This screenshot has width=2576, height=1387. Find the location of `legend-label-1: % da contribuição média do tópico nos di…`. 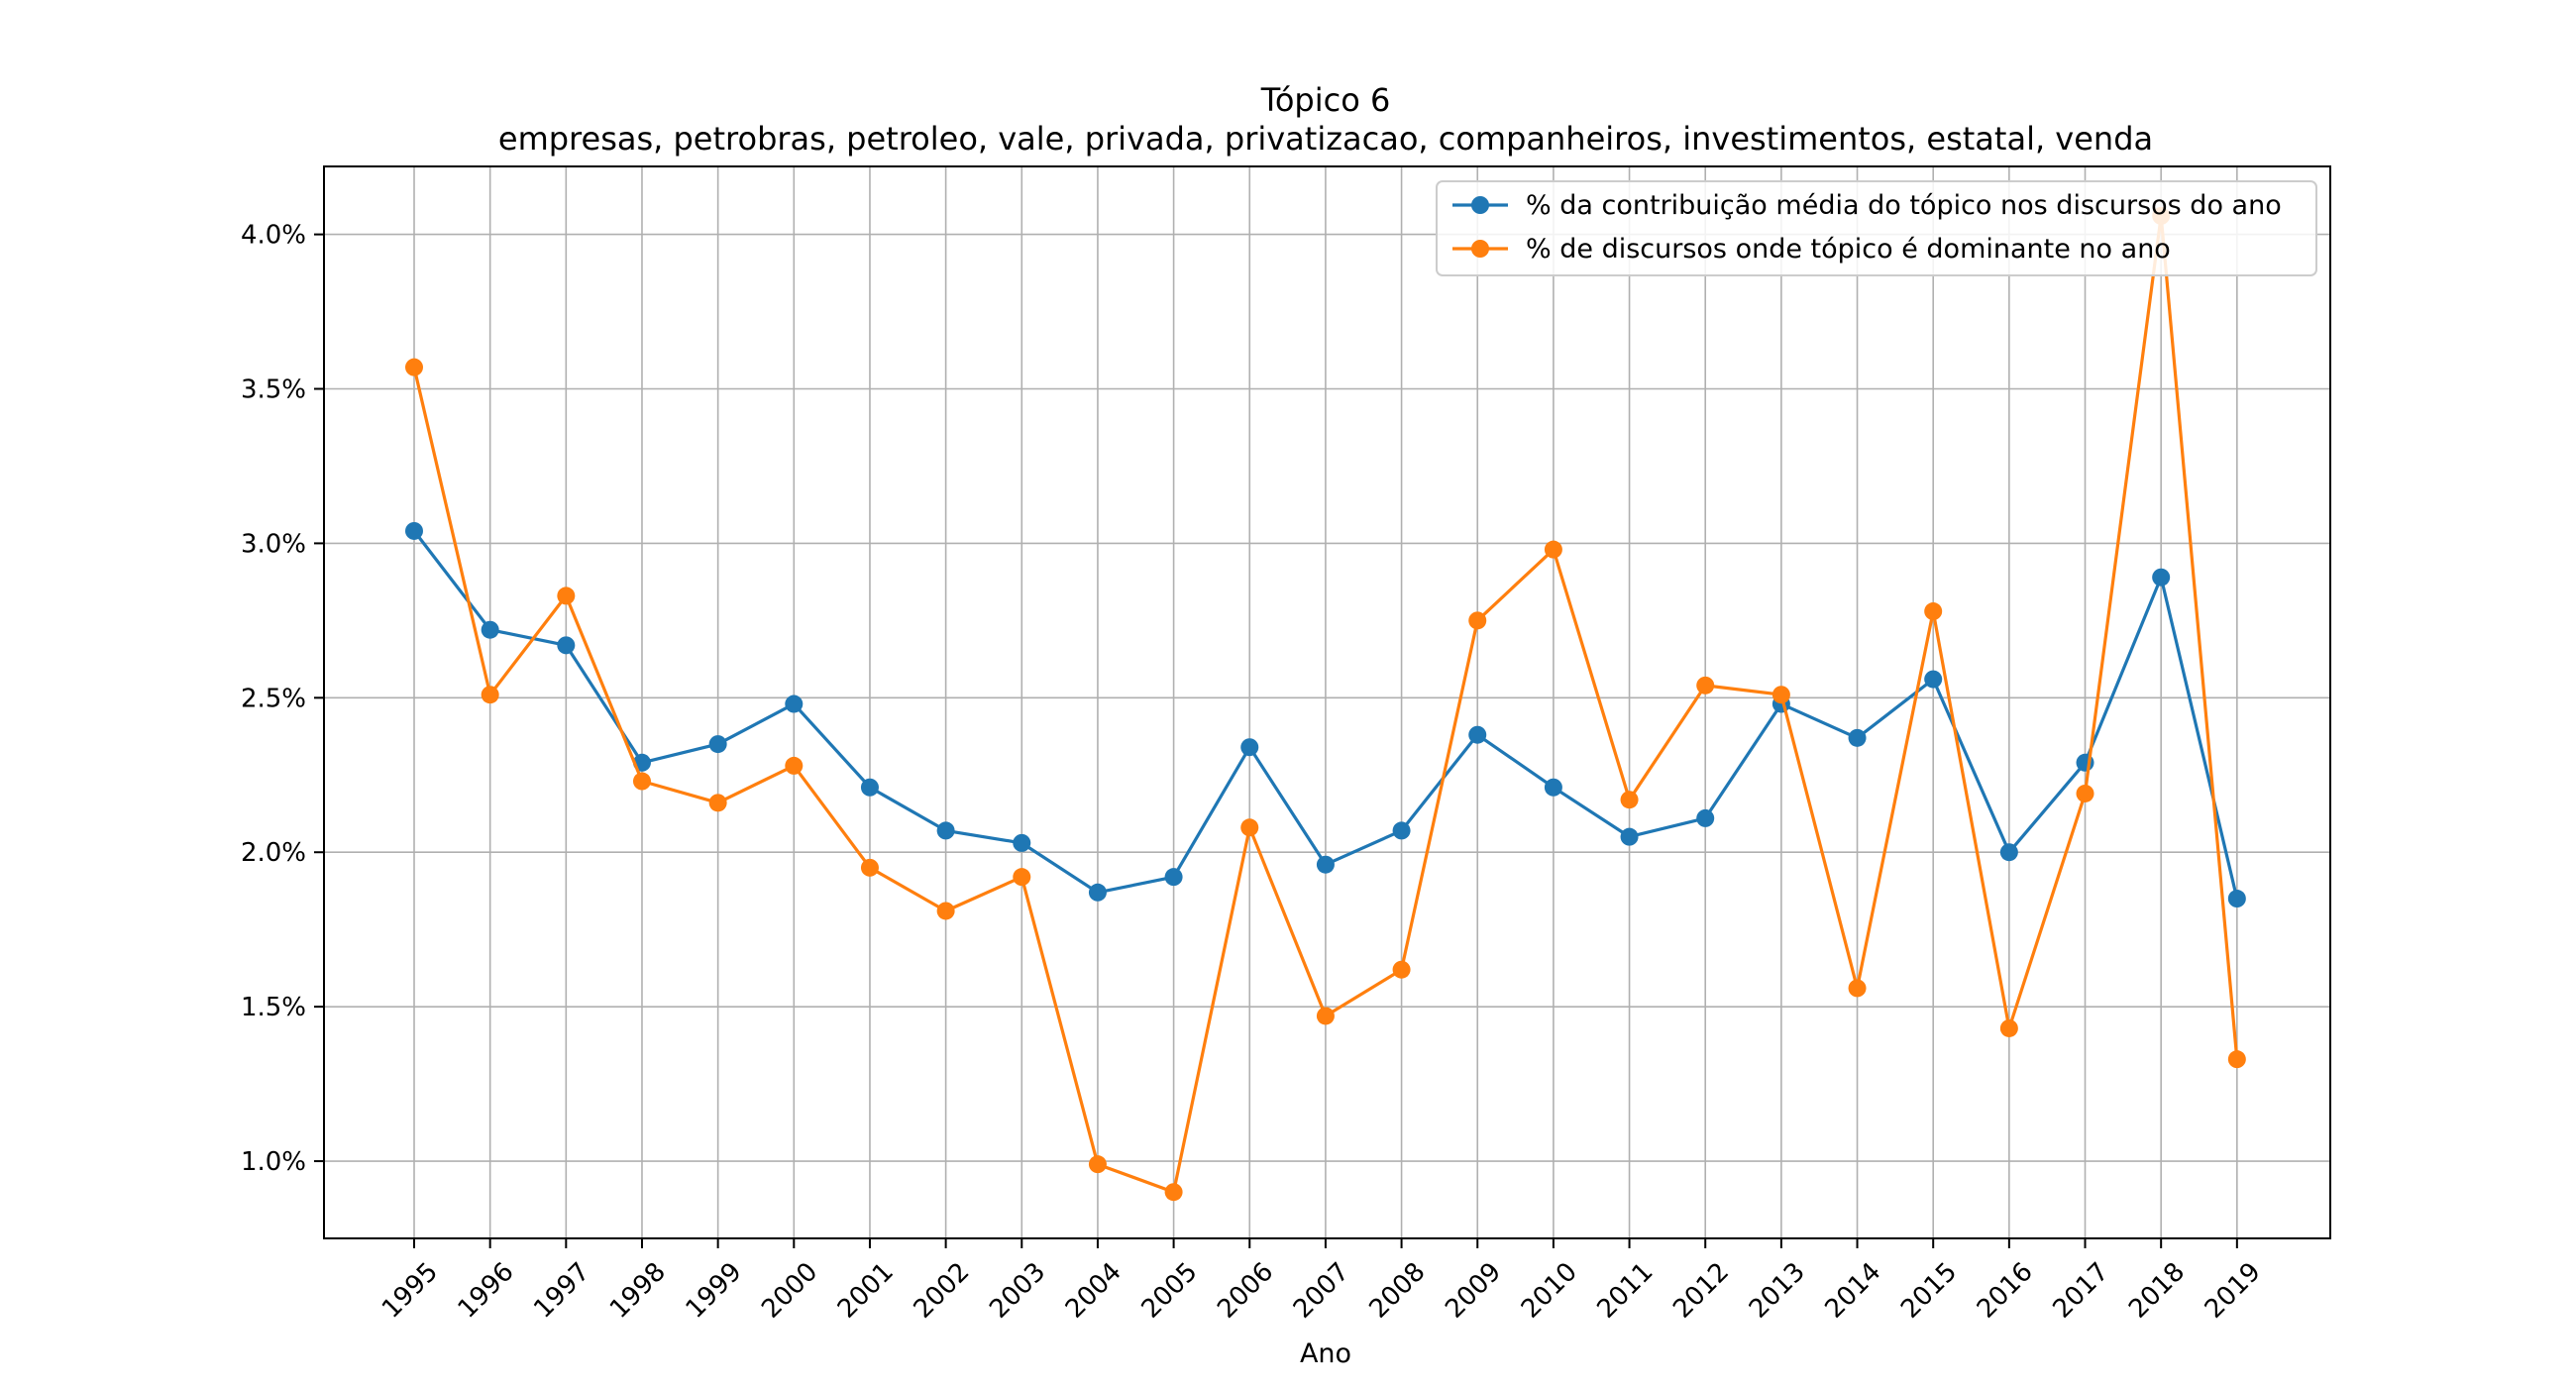

legend-label-1: % da contribuição média do tópico nos di… is located at coordinates (1904, 205).